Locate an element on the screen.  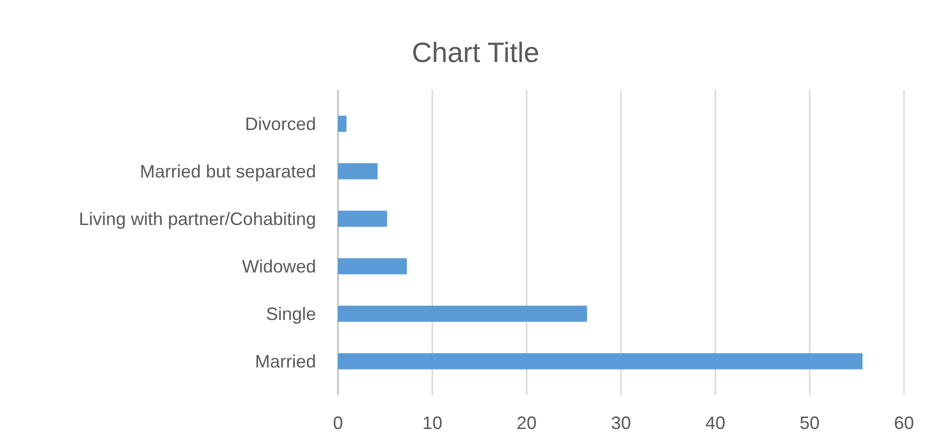
x-tick-label: 30 is located at coordinates (621, 423).